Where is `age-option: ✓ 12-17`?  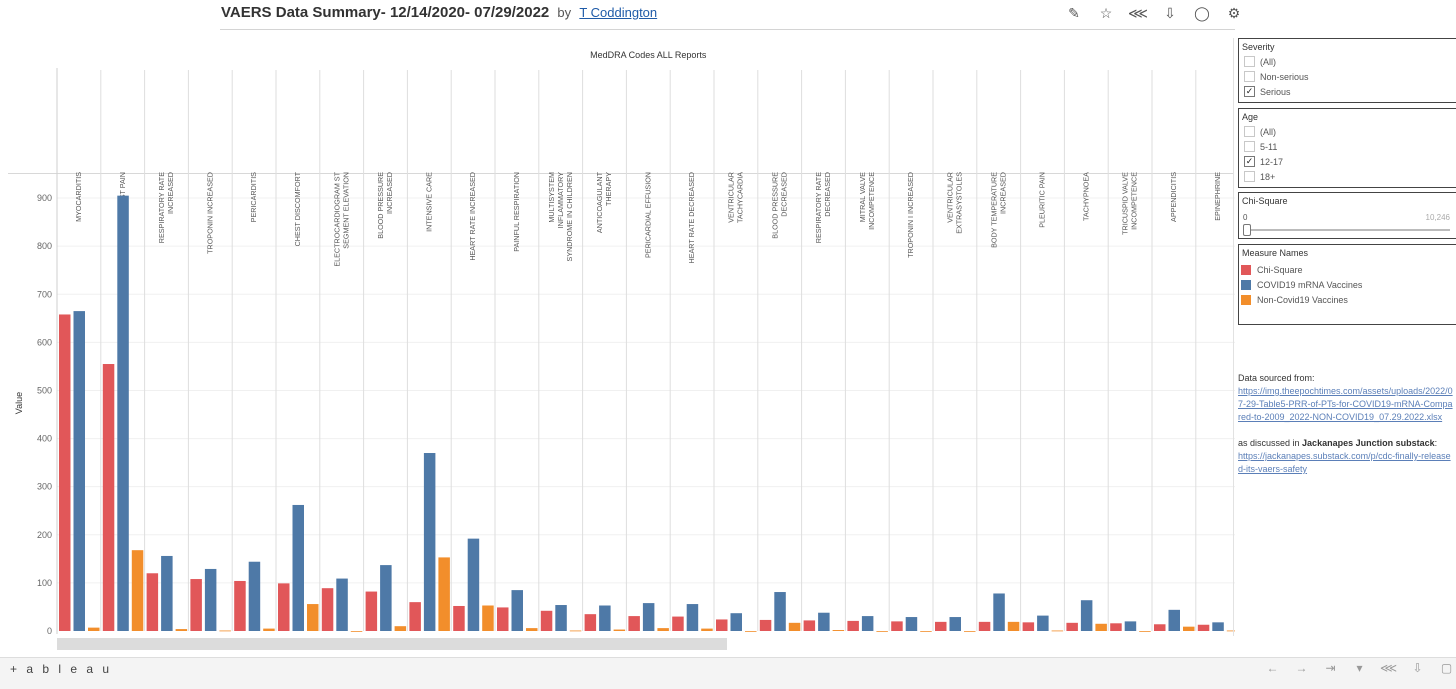
age-option: ✓ 12-17 is located at coordinates (1347, 161).